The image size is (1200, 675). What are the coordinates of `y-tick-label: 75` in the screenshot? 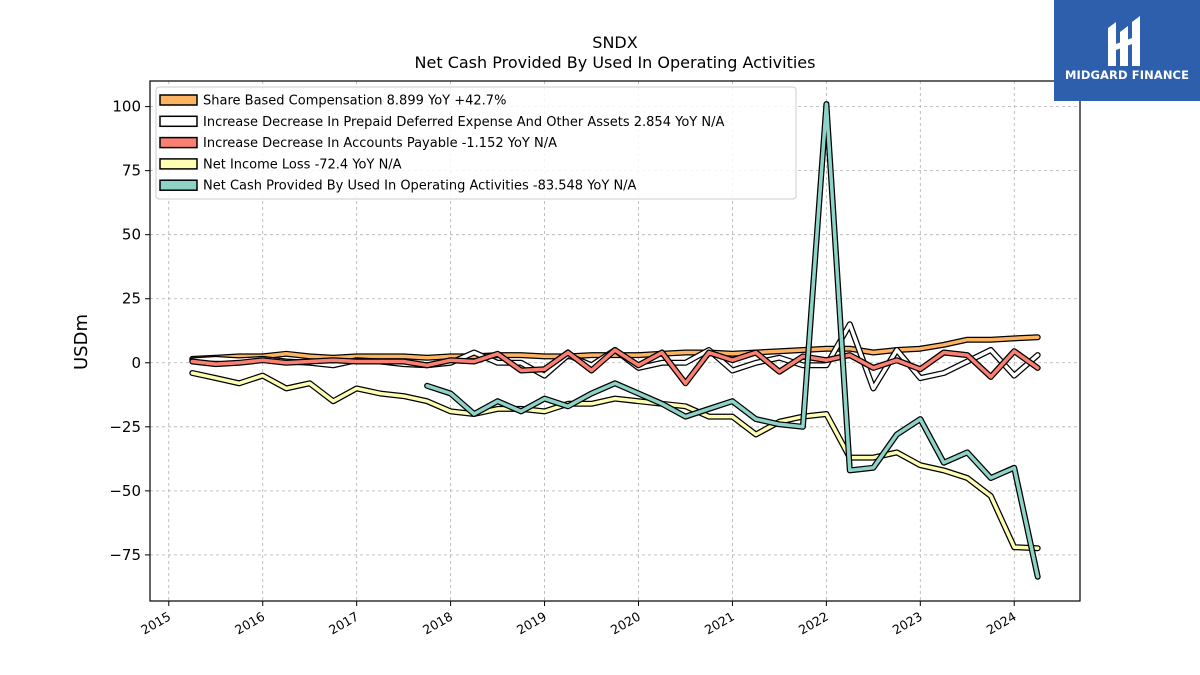 It's located at (131, 171).